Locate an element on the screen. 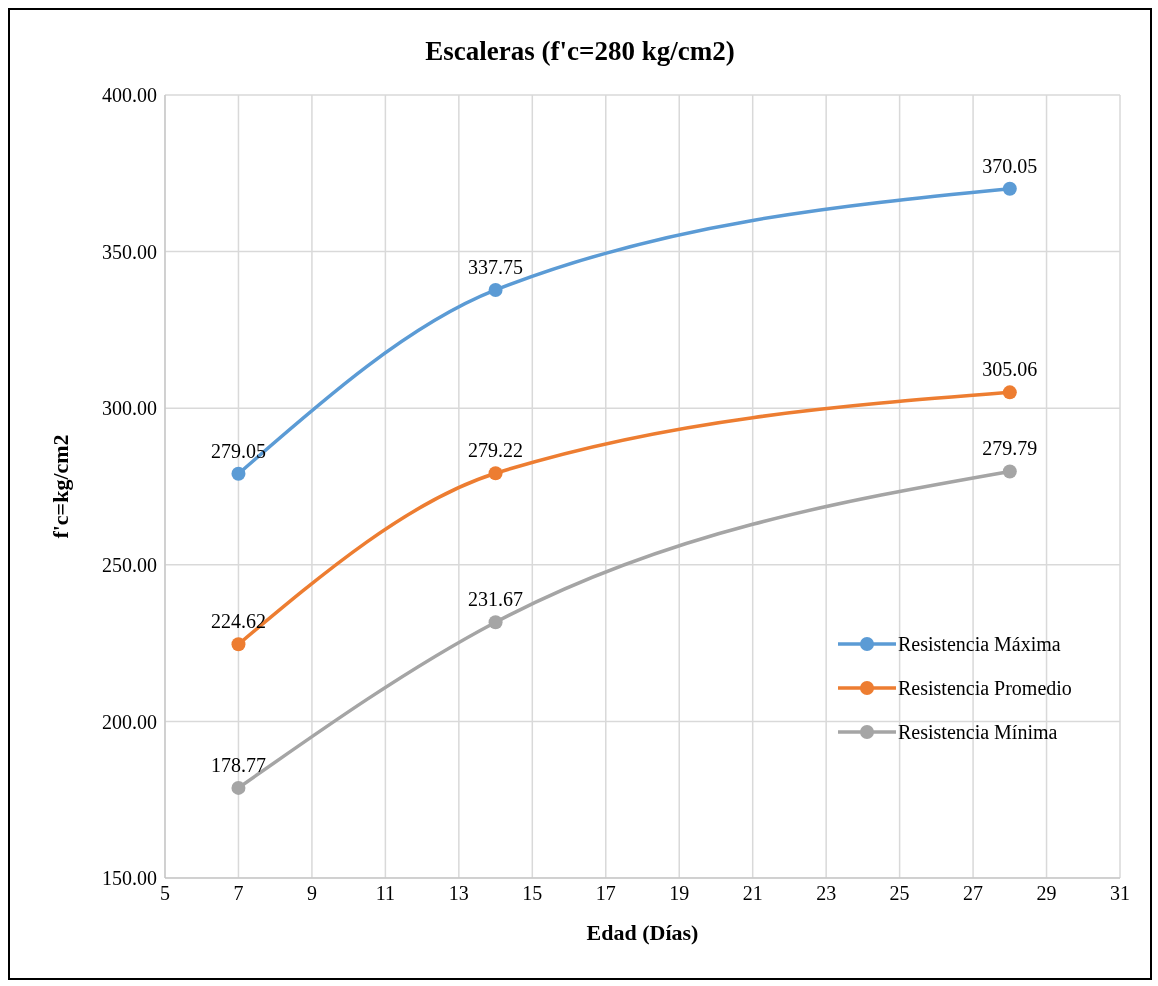  x-tick-label: 17 is located at coordinates (605, 893).